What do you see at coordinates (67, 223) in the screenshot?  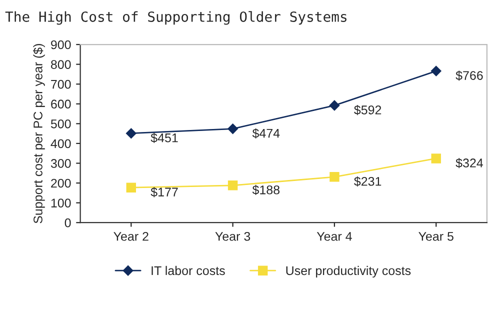 I see `y-tick-label: 0` at bounding box center [67, 223].